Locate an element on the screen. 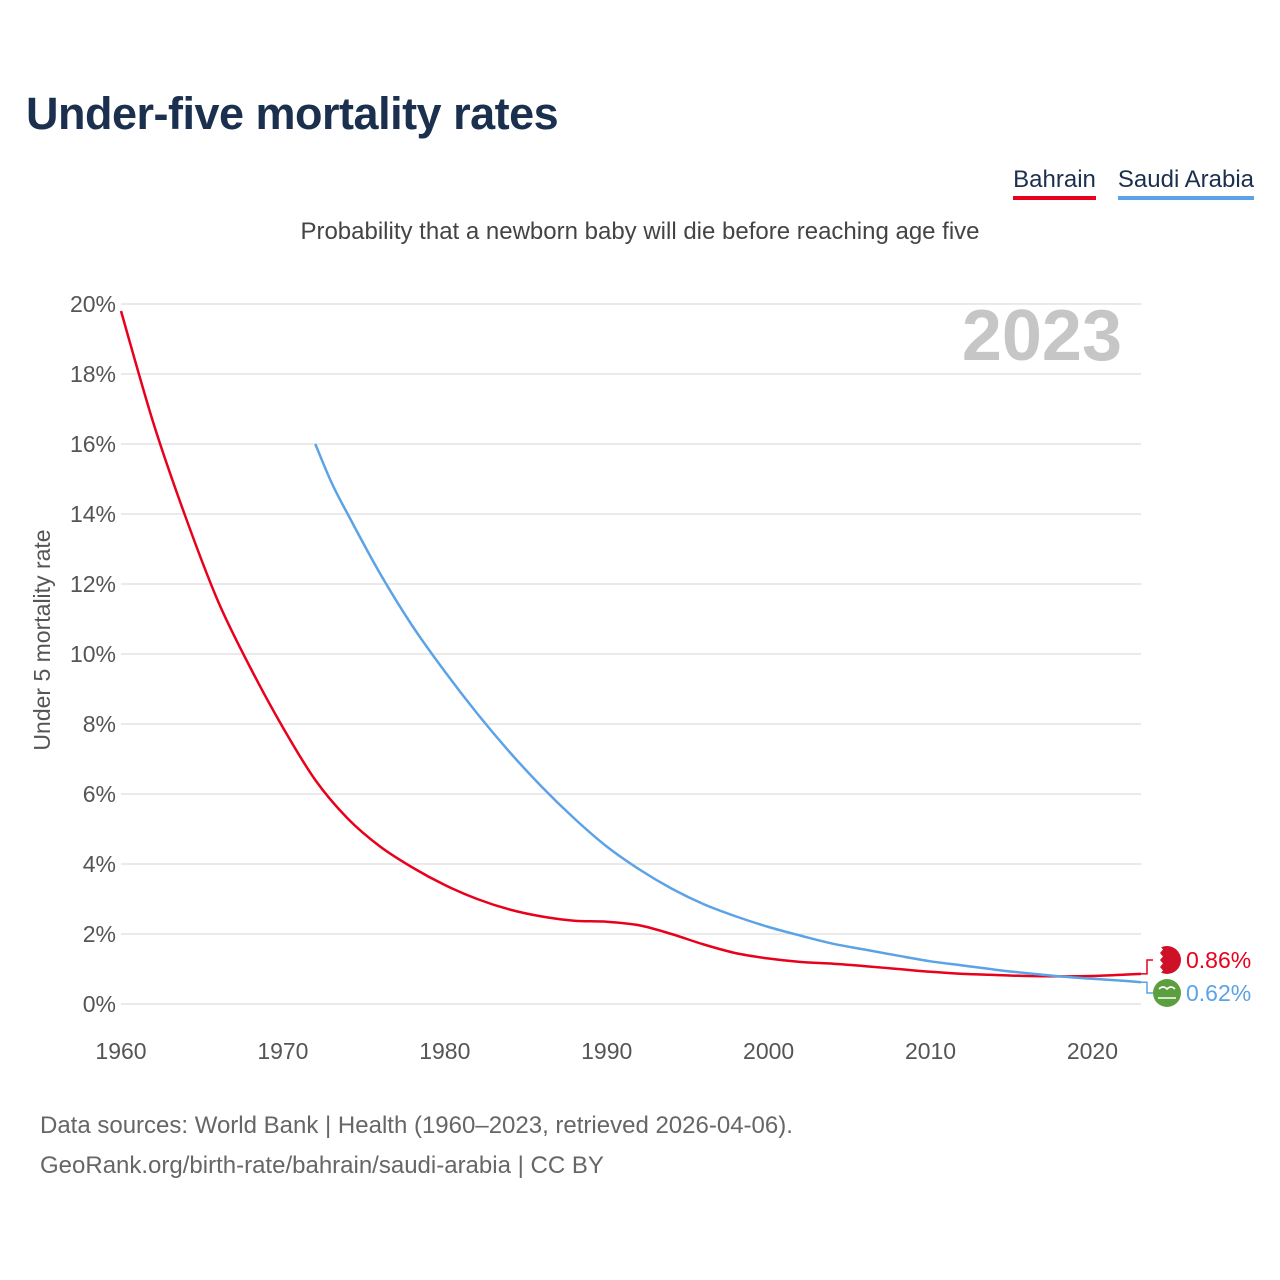 The width and height of the screenshot is (1280, 1280). legend-item-bahrain: Bahrain is located at coordinates (1054, 183).